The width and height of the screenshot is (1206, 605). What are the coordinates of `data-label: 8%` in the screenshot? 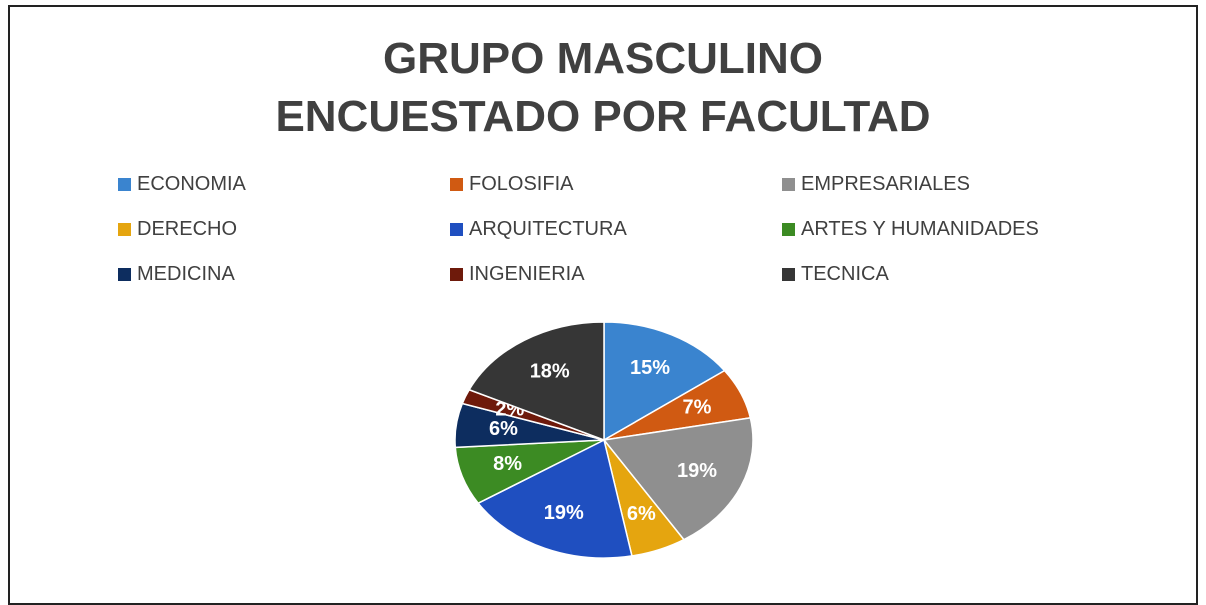 It's located at (507, 464).